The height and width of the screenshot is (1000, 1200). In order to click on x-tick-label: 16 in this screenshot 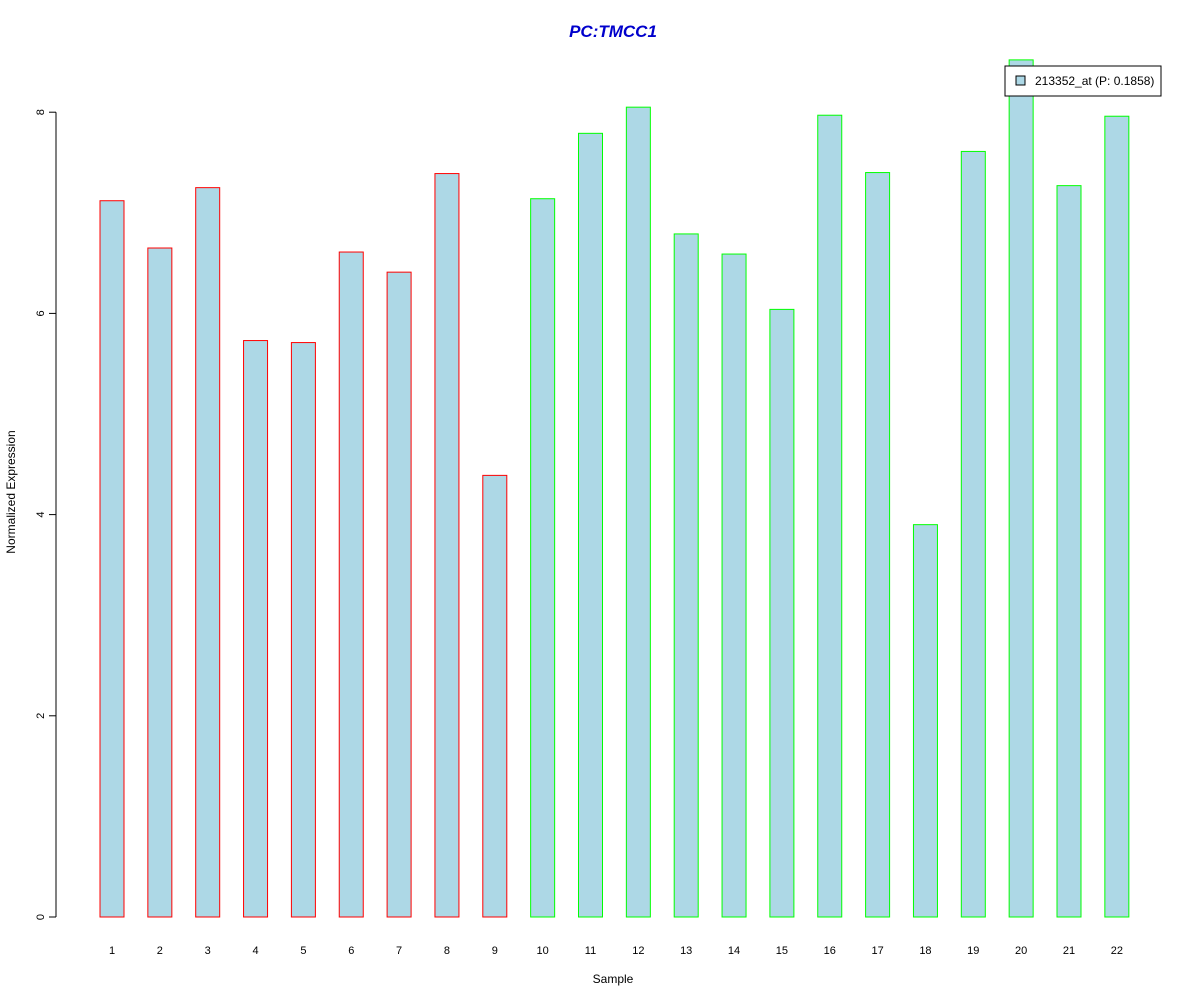, I will do `click(830, 951)`.